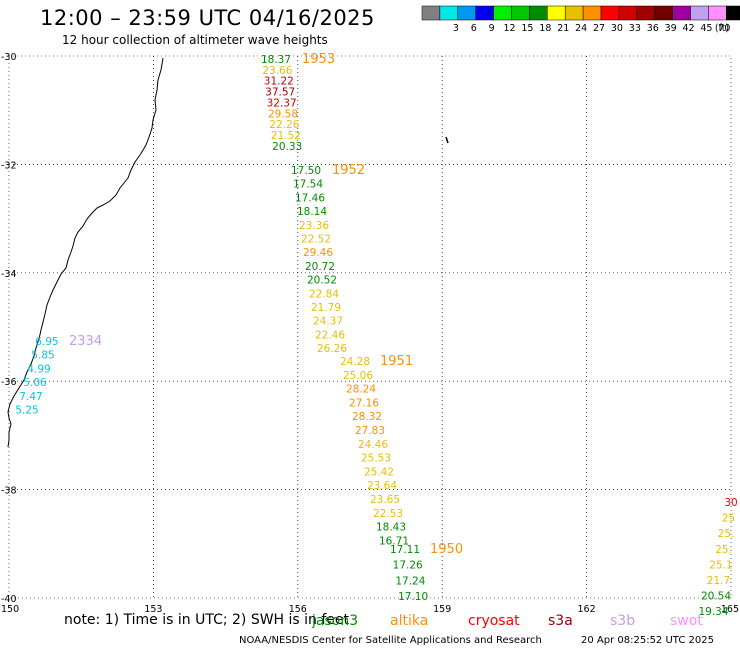 This screenshot has width=740, height=650. Describe the element at coordinates (373, 445) in the screenshot. I see `wave-height-value: 24.46` at that location.